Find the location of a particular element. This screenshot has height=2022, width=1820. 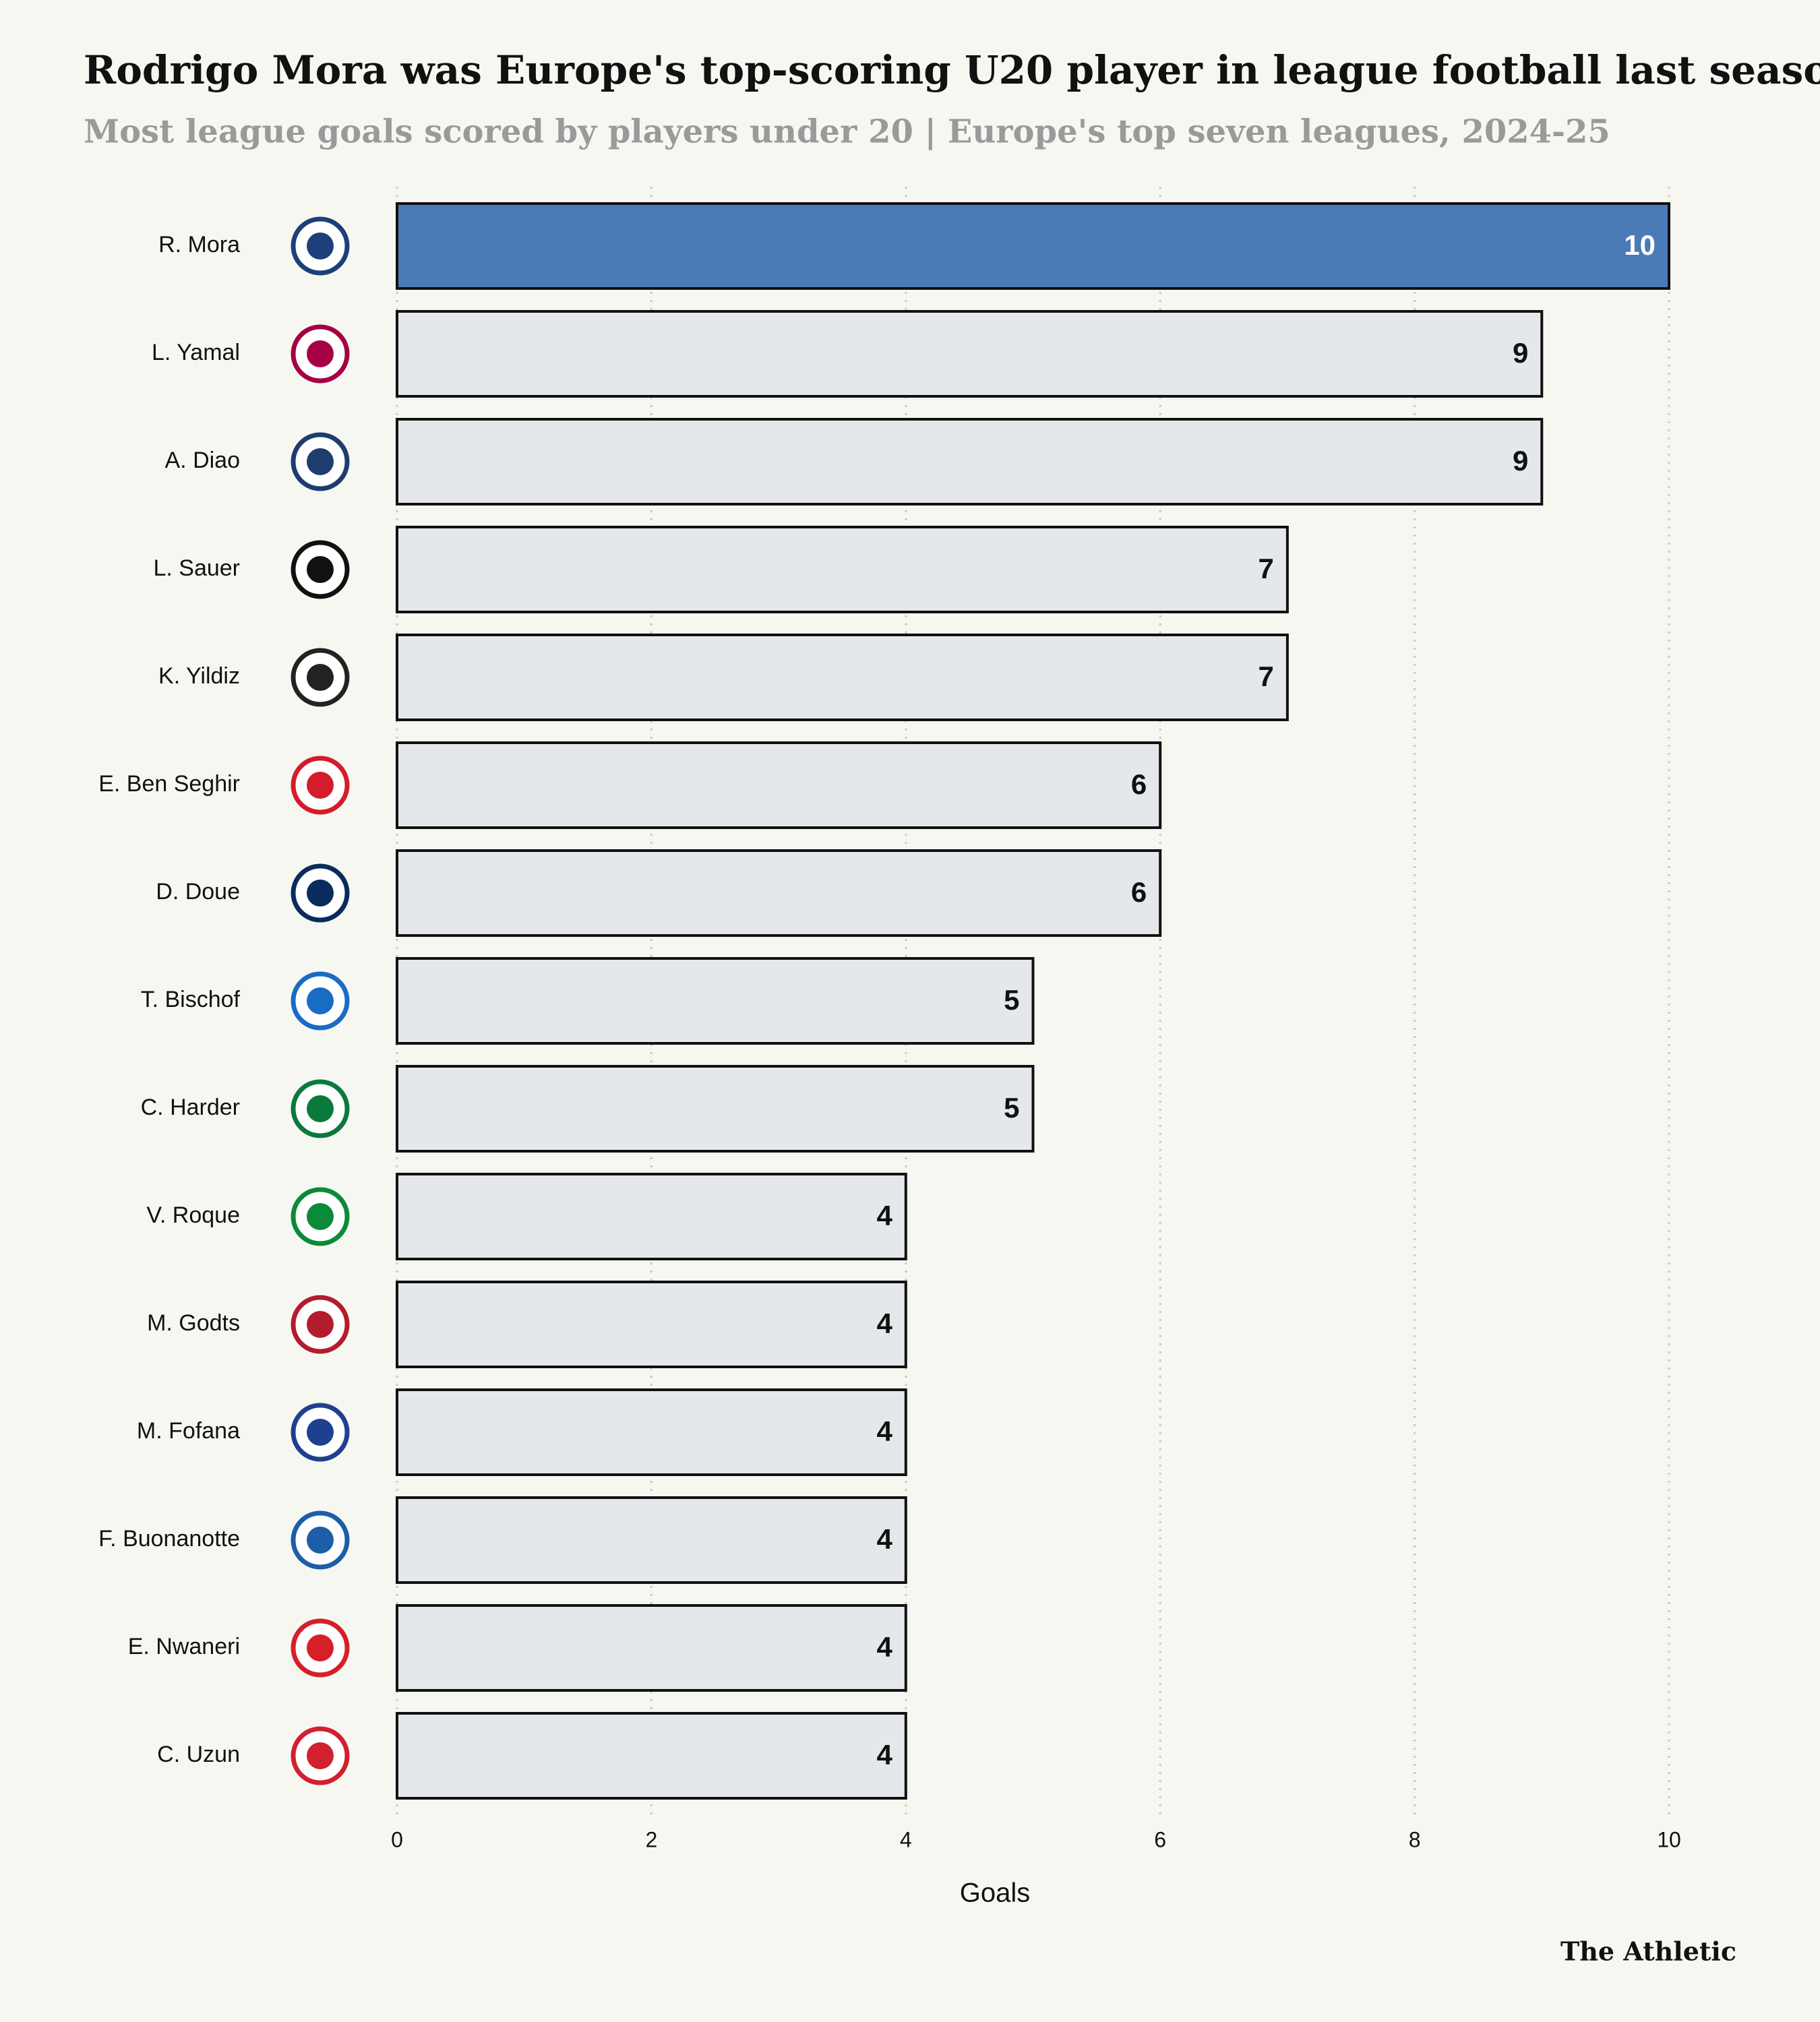

x-tick-label: 6 is located at coordinates (1160, 1839).